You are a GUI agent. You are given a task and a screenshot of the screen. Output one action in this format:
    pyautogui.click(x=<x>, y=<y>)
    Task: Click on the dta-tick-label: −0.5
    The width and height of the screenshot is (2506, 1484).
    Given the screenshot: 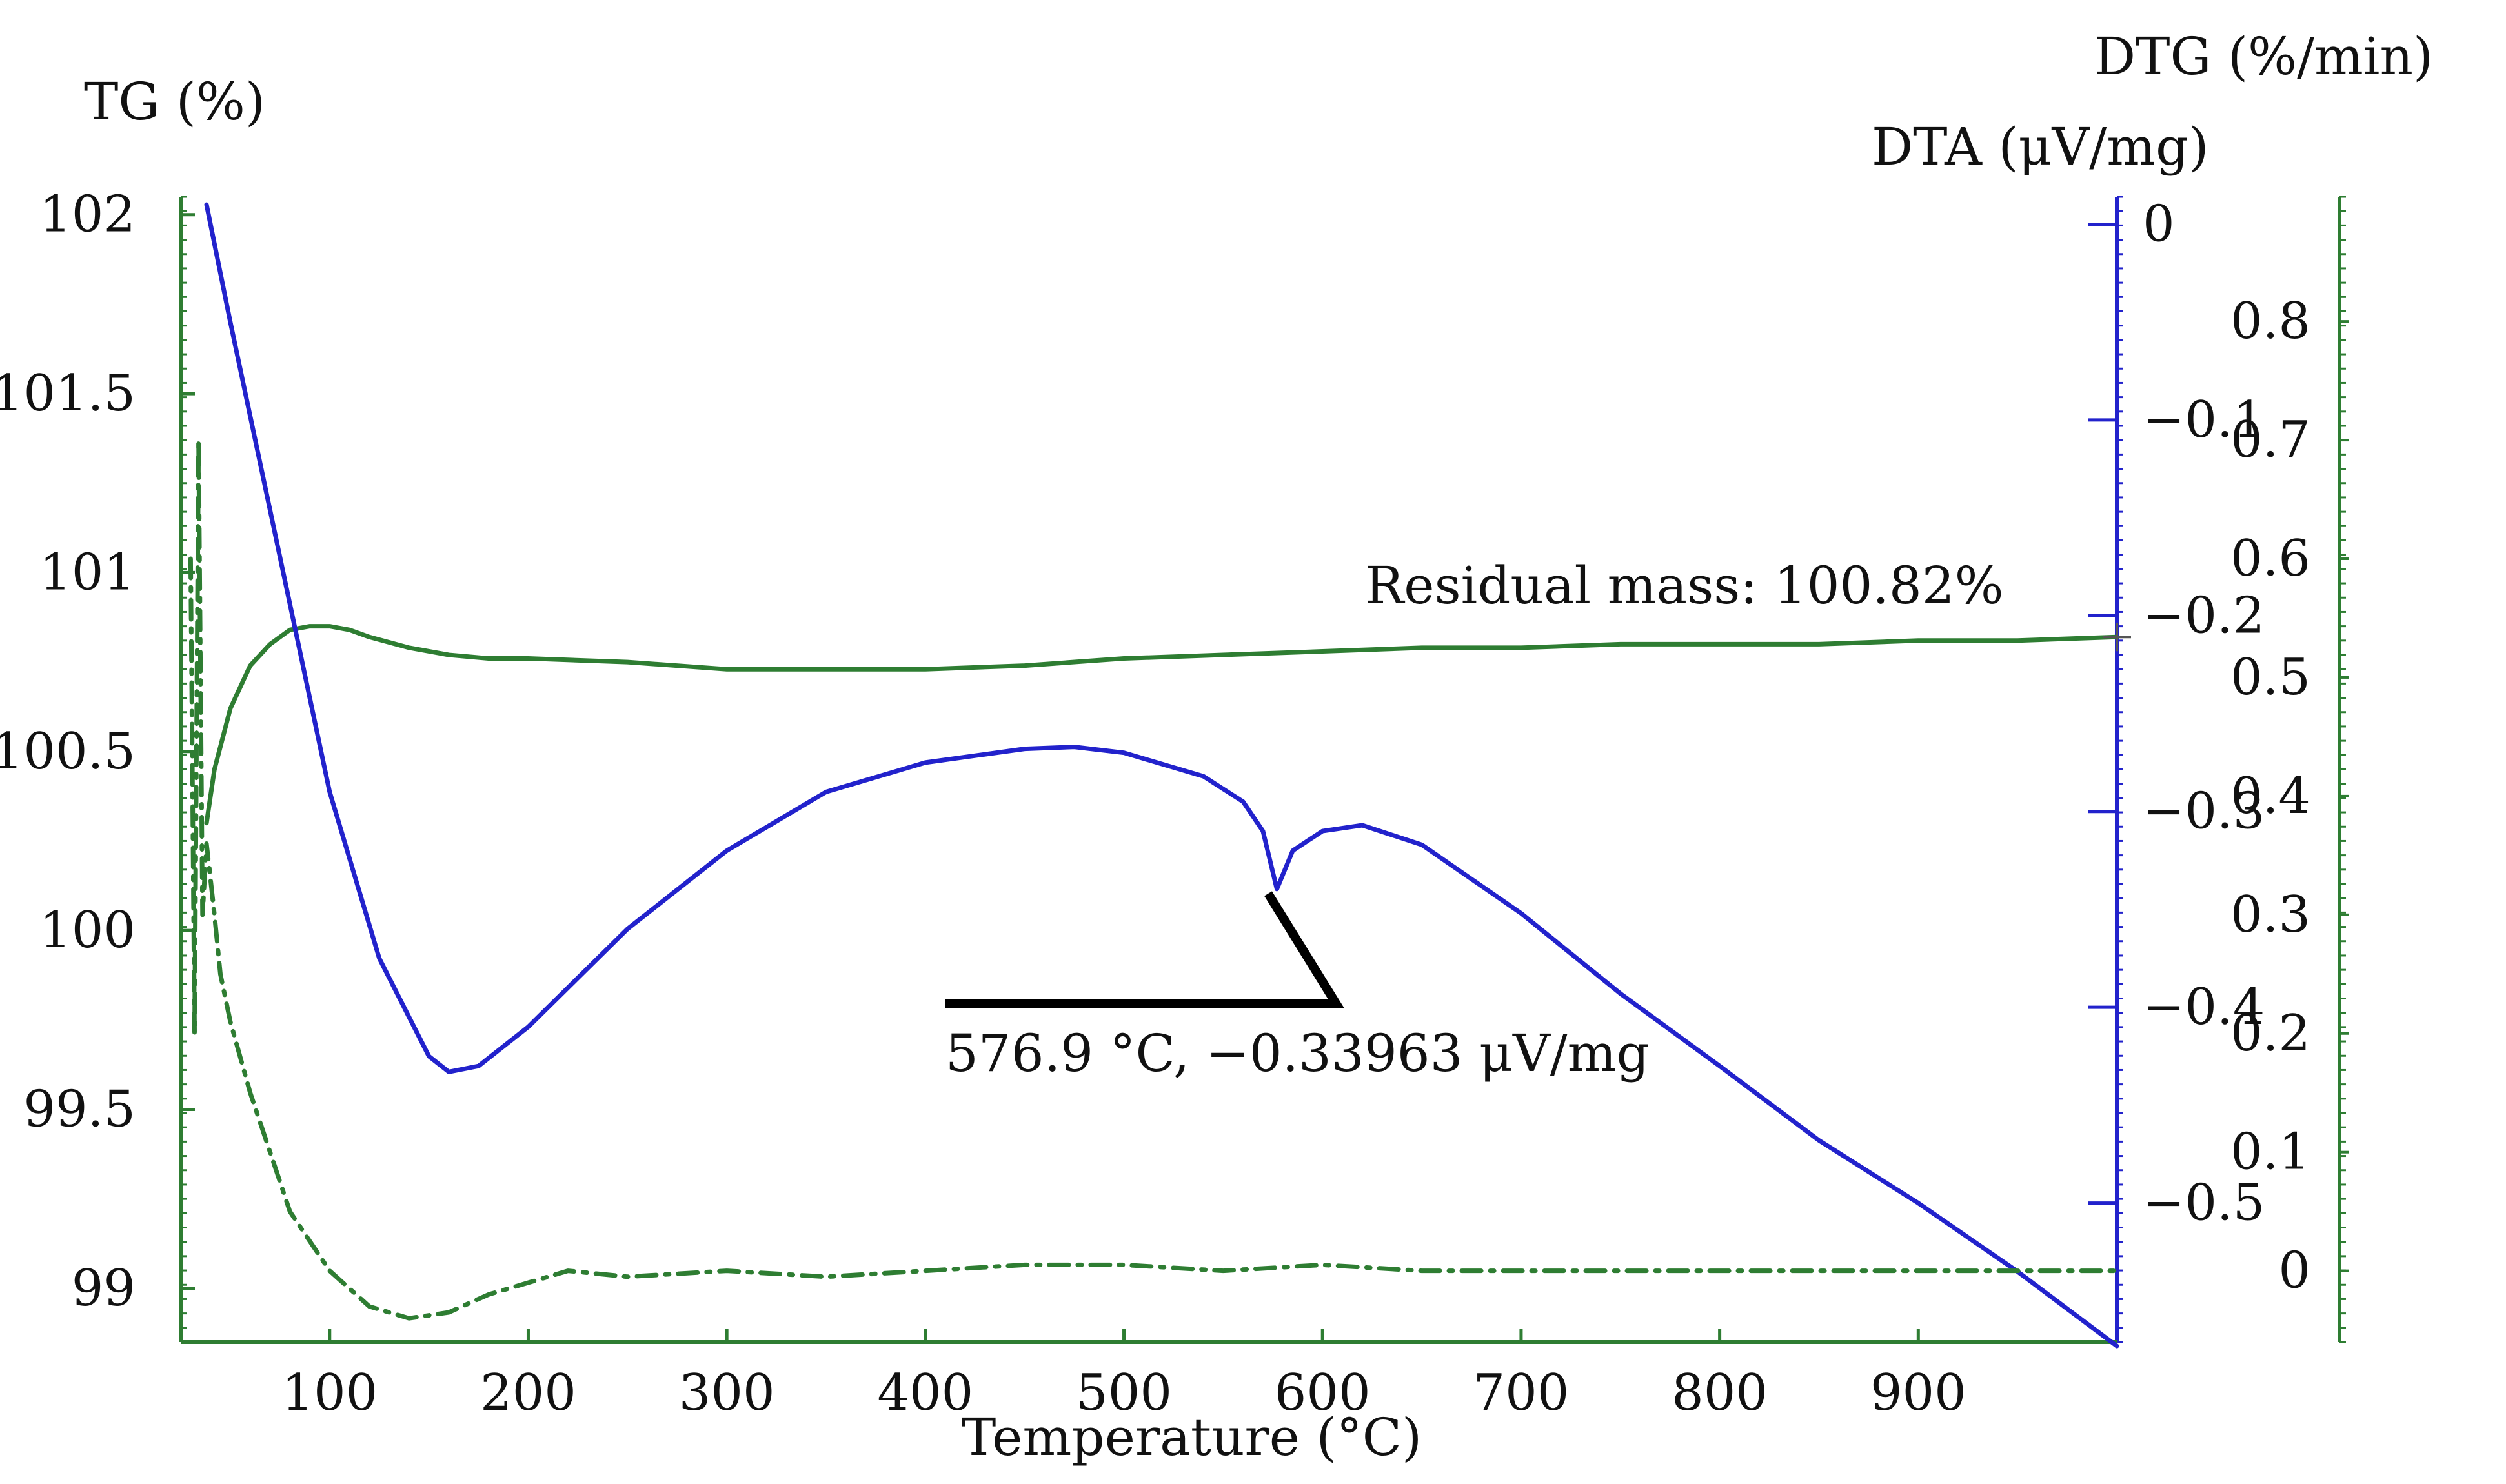 What is the action you would take?
    pyautogui.click(x=2204, y=1203)
    